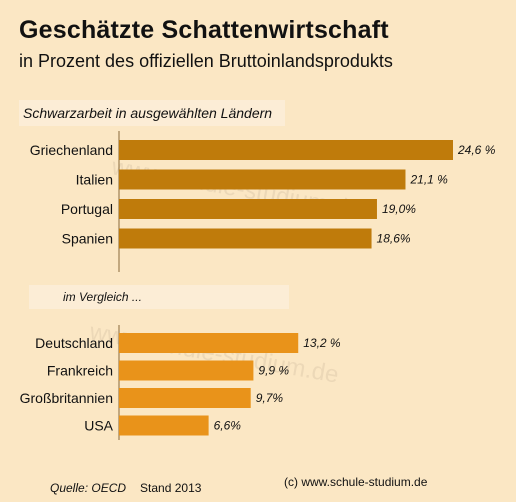  I want to click on source-note: Quelle: OECD Stand 2013, so click(125, 488).